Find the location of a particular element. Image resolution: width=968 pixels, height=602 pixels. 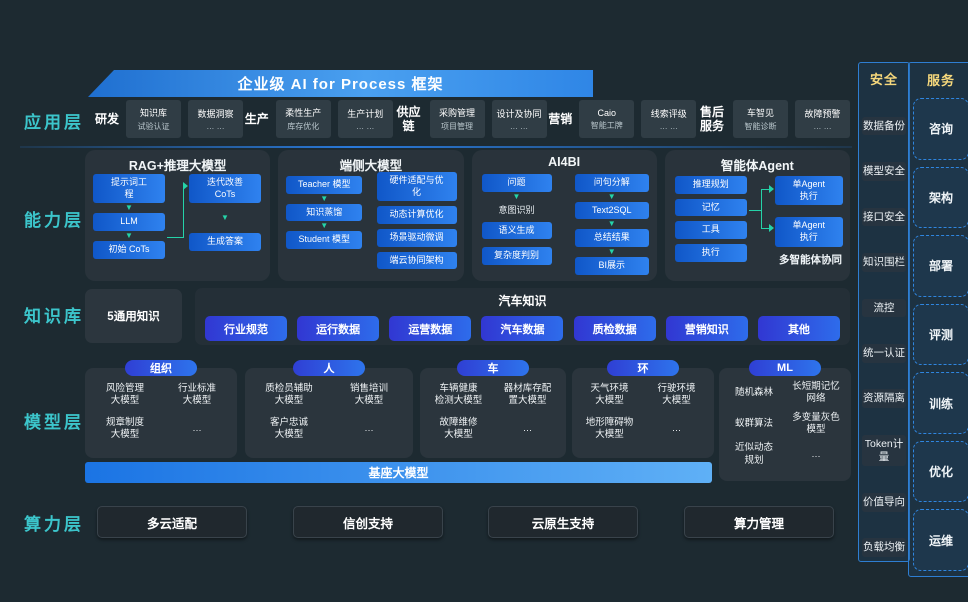

flow-item: 迭代改善 CoTs is located at coordinates (225, 189).